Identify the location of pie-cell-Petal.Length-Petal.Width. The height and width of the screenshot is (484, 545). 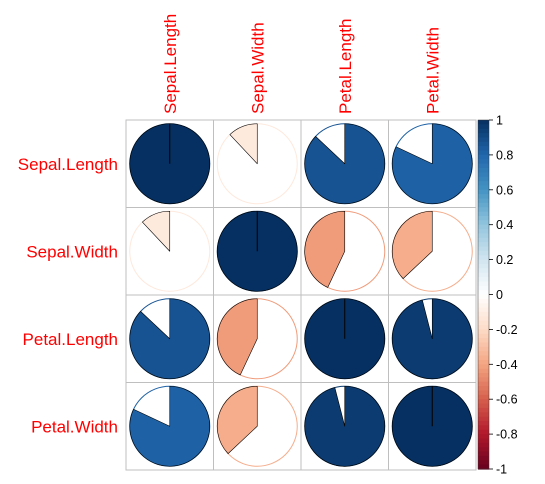
(432, 339).